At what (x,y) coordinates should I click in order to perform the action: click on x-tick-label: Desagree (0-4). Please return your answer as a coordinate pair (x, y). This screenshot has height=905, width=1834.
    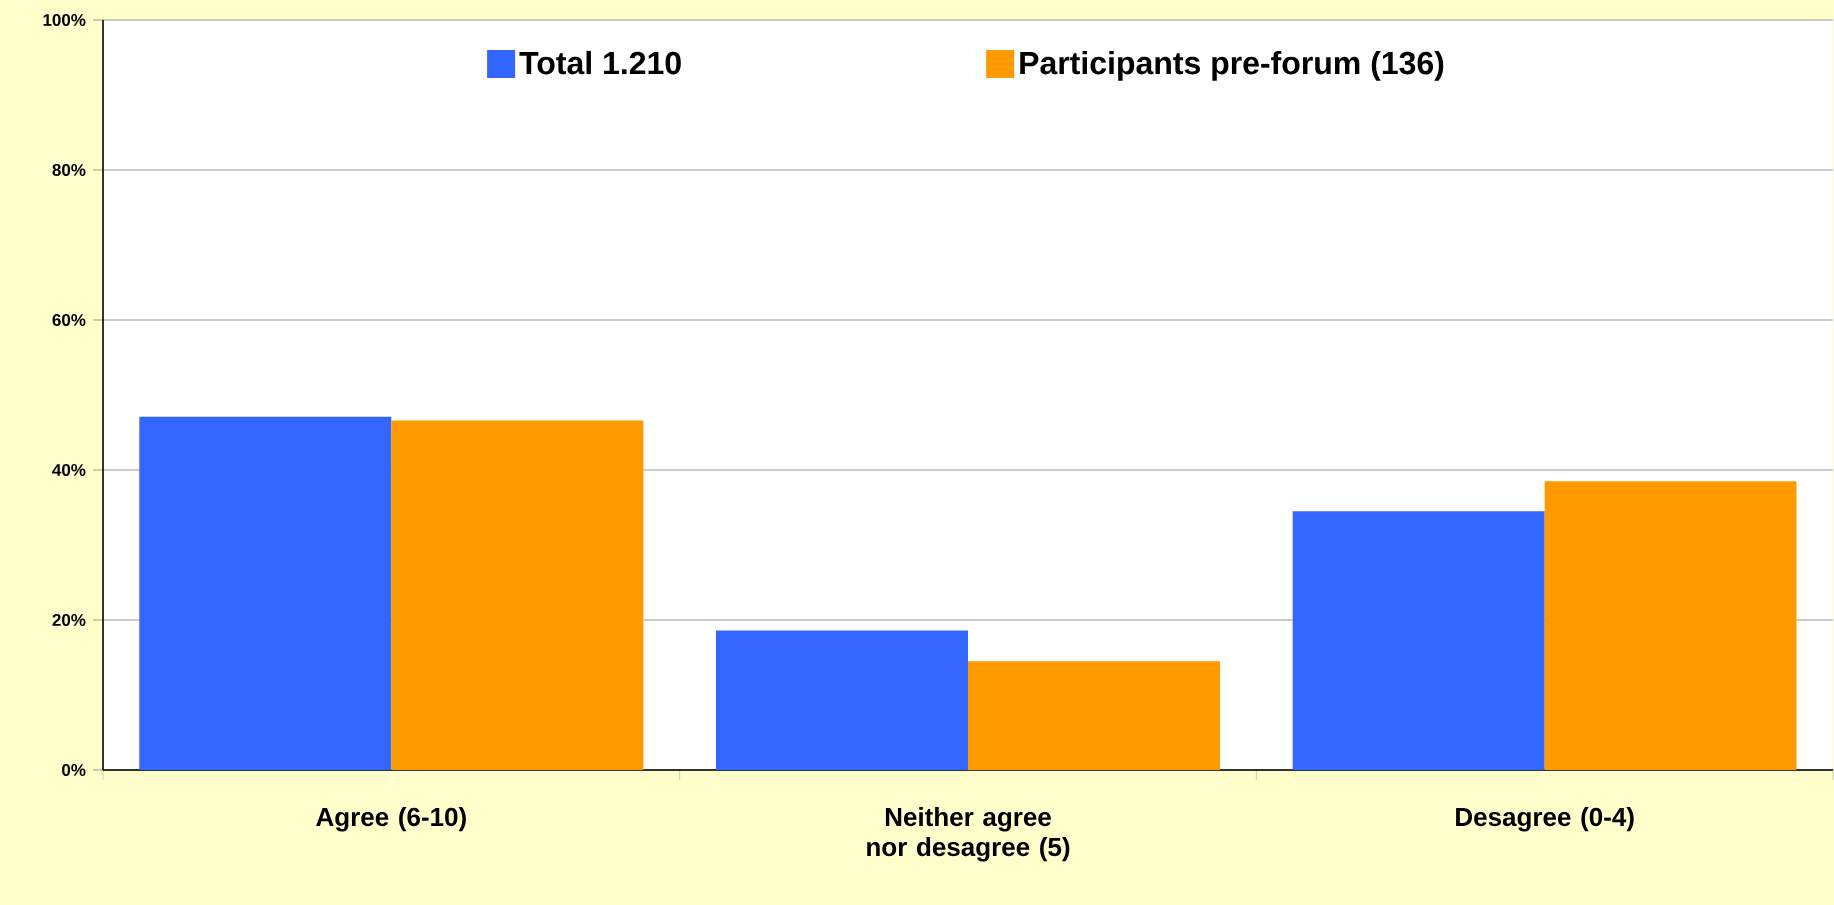
    Looking at the image, I should click on (1545, 819).